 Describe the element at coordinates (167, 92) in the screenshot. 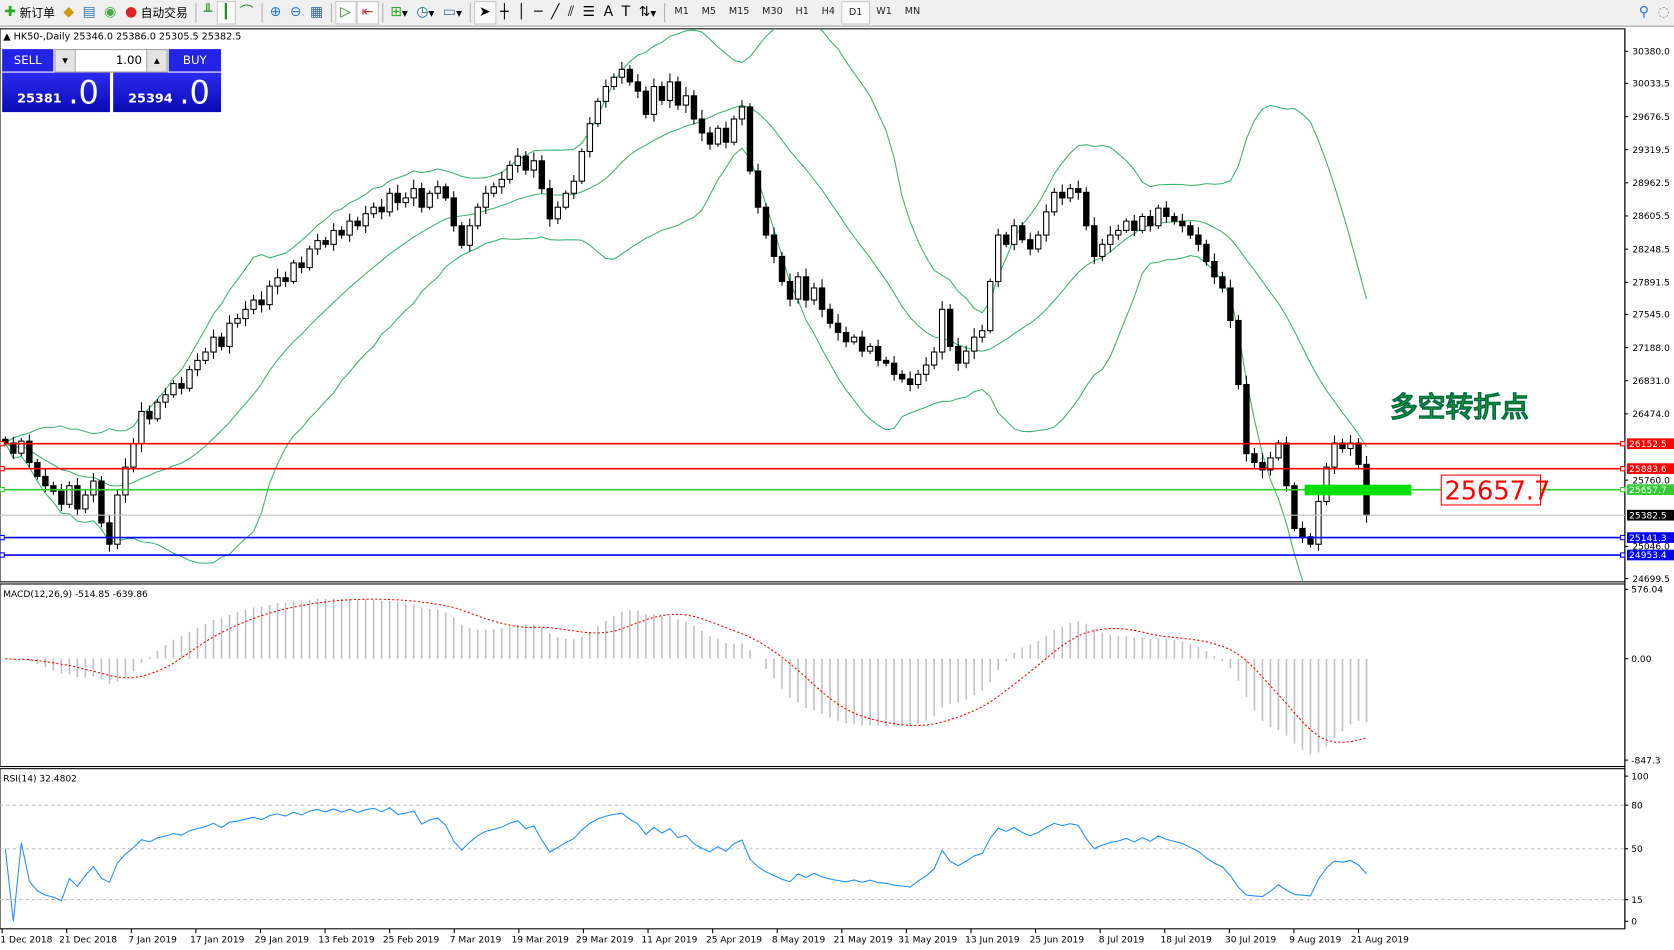

I see `buy-price-button: 25394 .0` at that location.